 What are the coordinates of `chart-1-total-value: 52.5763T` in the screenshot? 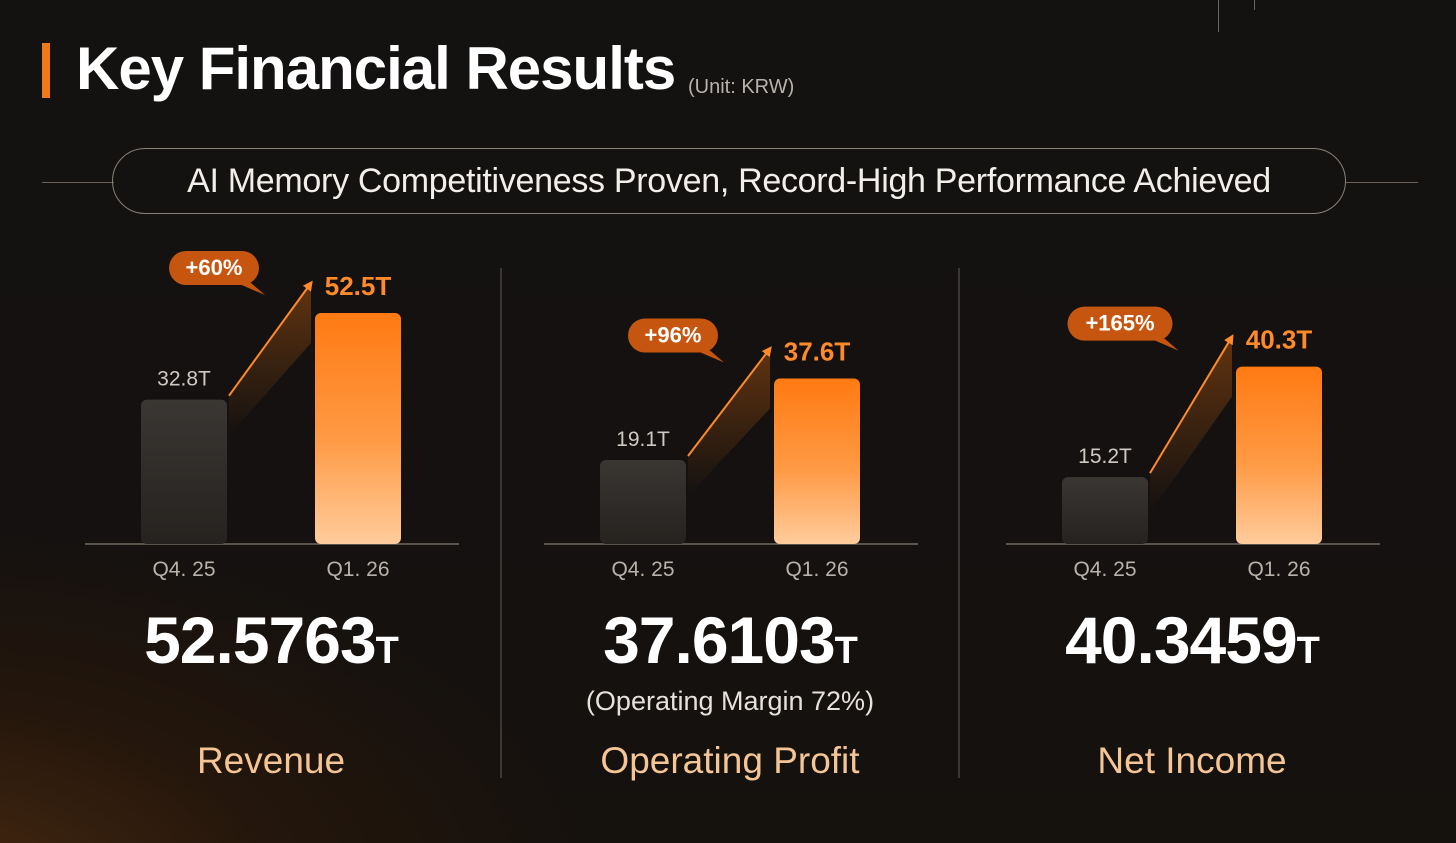 It's located at (271, 640).